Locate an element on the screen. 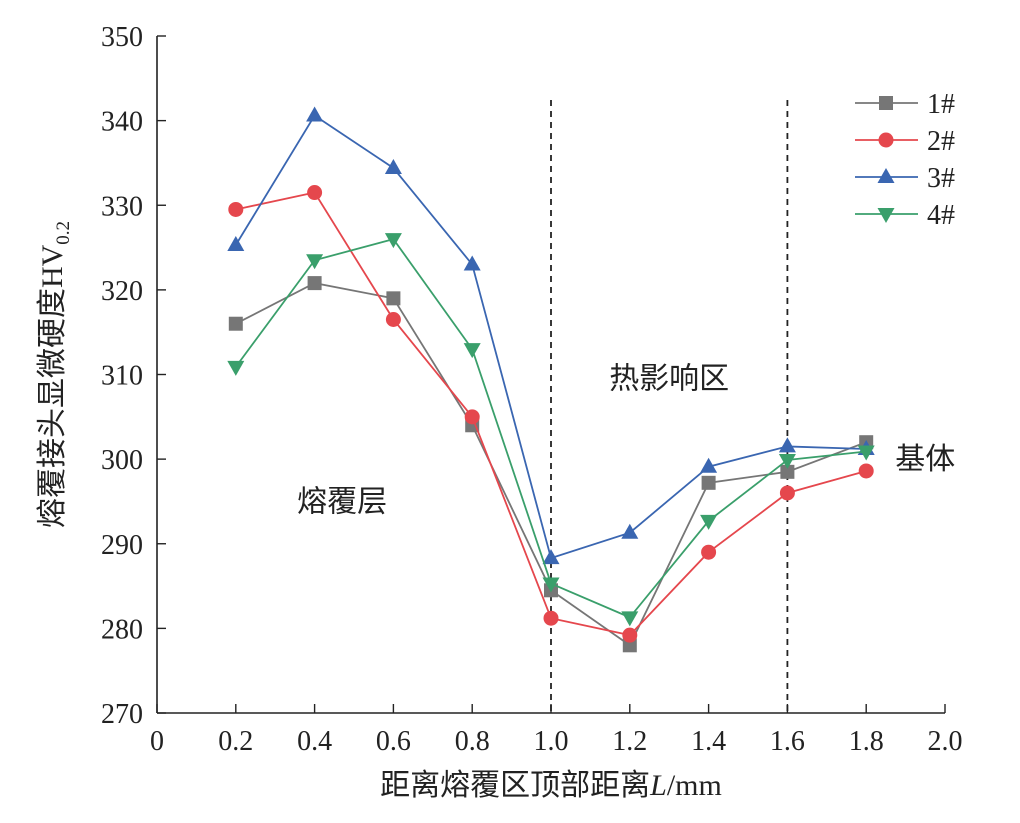 The image size is (1020, 823). y-tick-label: 350 is located at coordinates (122, 37).